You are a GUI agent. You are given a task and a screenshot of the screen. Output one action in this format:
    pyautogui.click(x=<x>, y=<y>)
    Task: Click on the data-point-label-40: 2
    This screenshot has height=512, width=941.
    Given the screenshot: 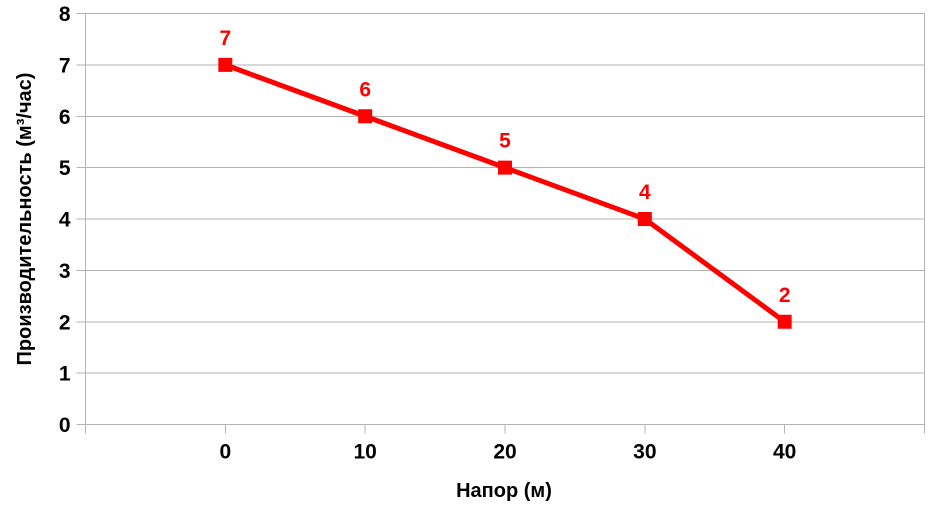 What is the action you would take?
    pyautogui.click(x=785, y=295)
    